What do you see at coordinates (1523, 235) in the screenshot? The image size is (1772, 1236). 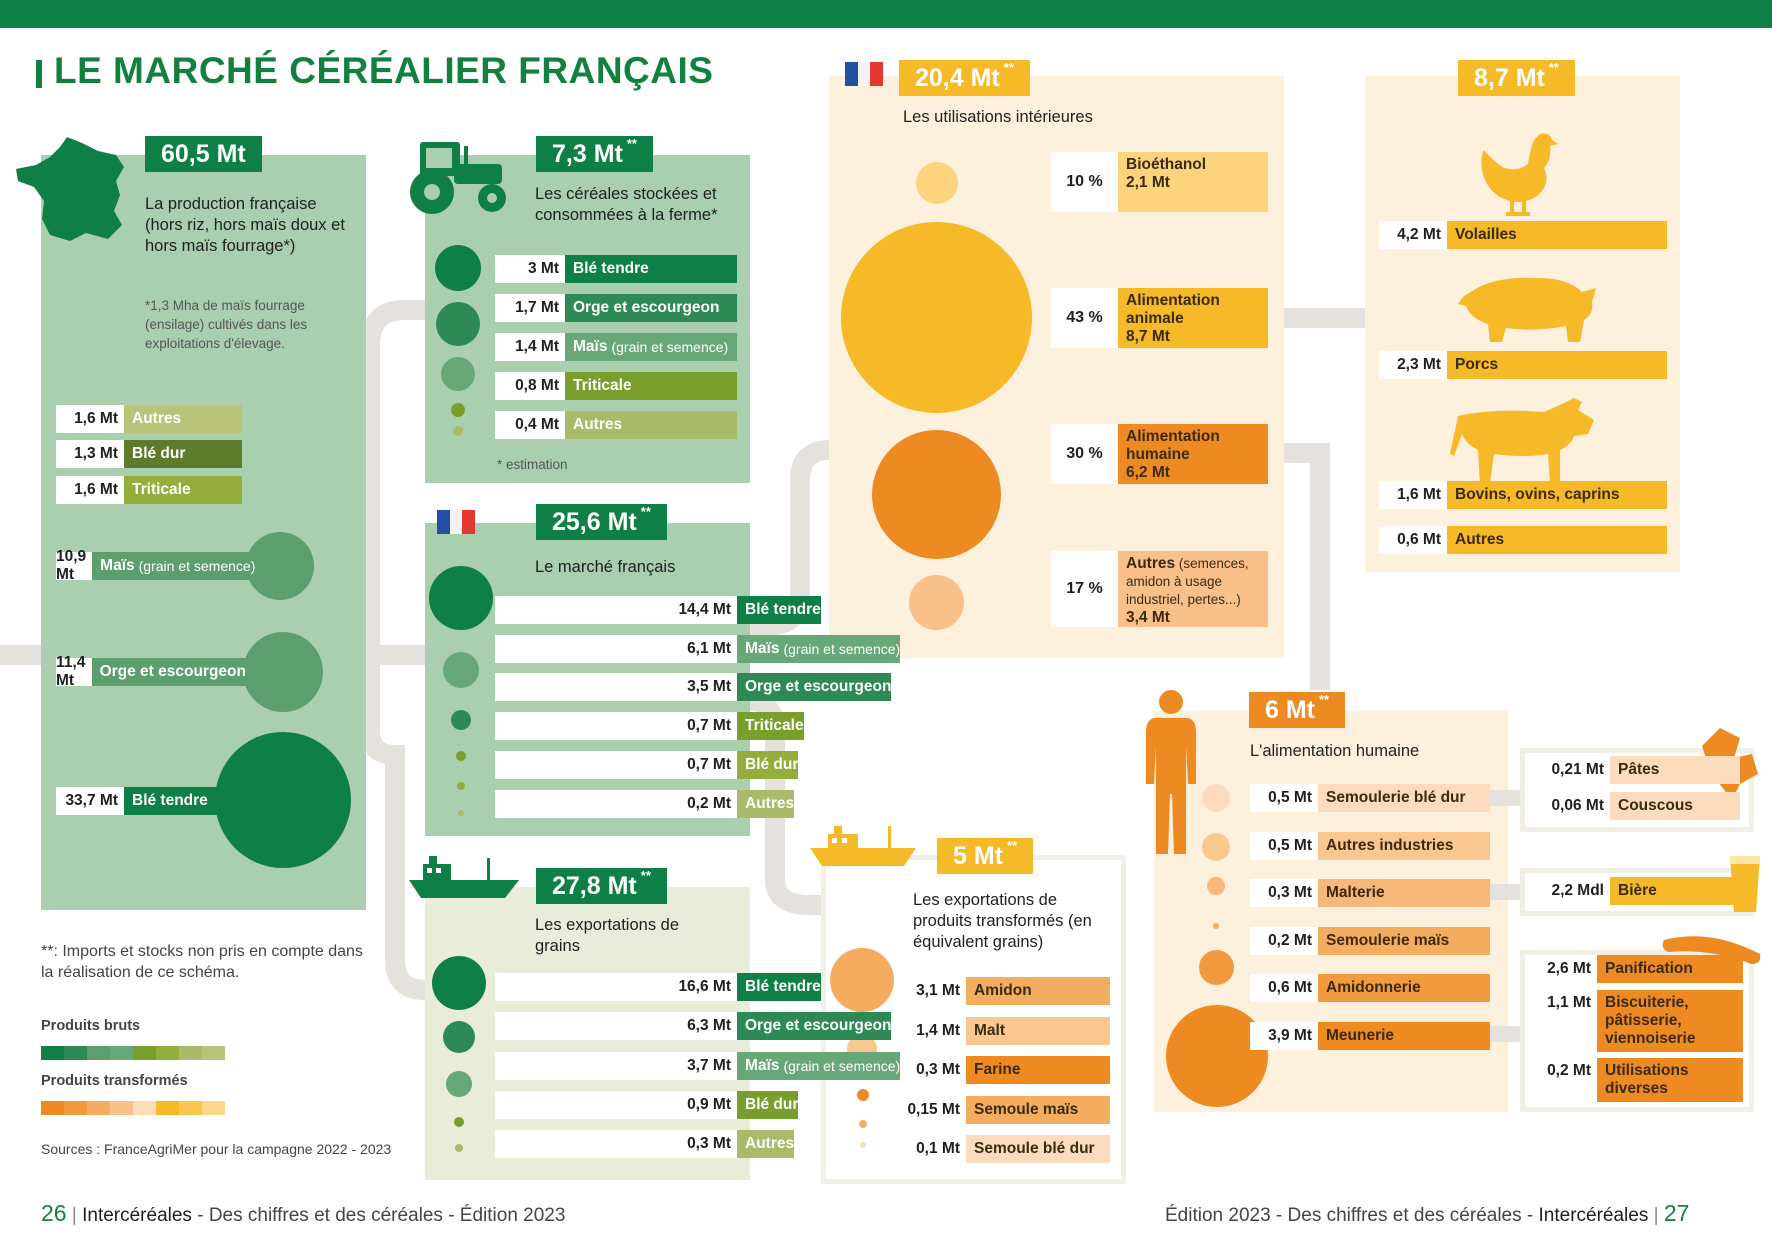 I see `value-row: 4,2 Mt Volailles` at bounding box center [1523, 235].